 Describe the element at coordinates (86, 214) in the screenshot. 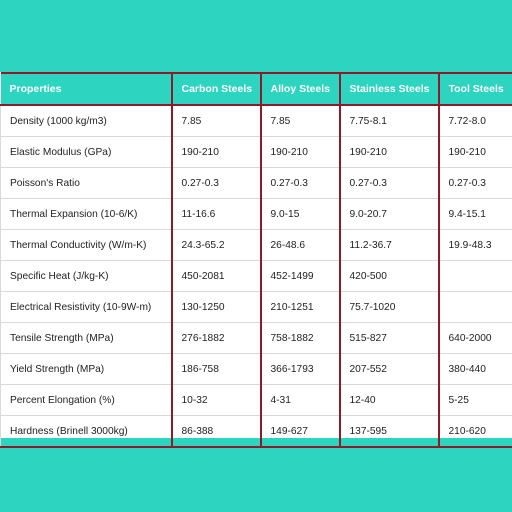

I see `cell-property: Thermal Expansion (10-6/K)` at that location.